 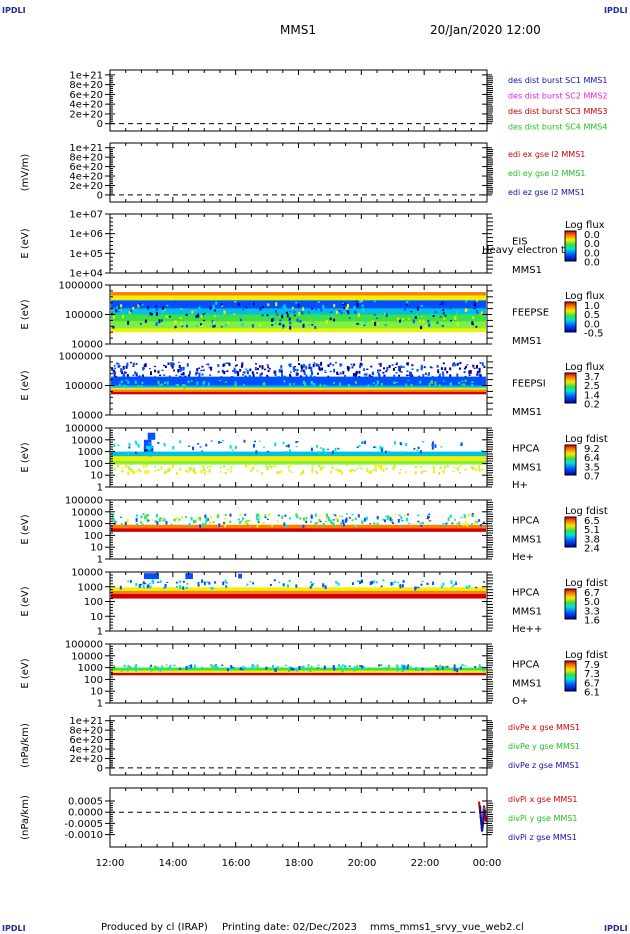 What do you see at coordinates (83, 835) in the screenshot?
I see `y-tick-label: -0.0010` at bounding box center [83, 835].